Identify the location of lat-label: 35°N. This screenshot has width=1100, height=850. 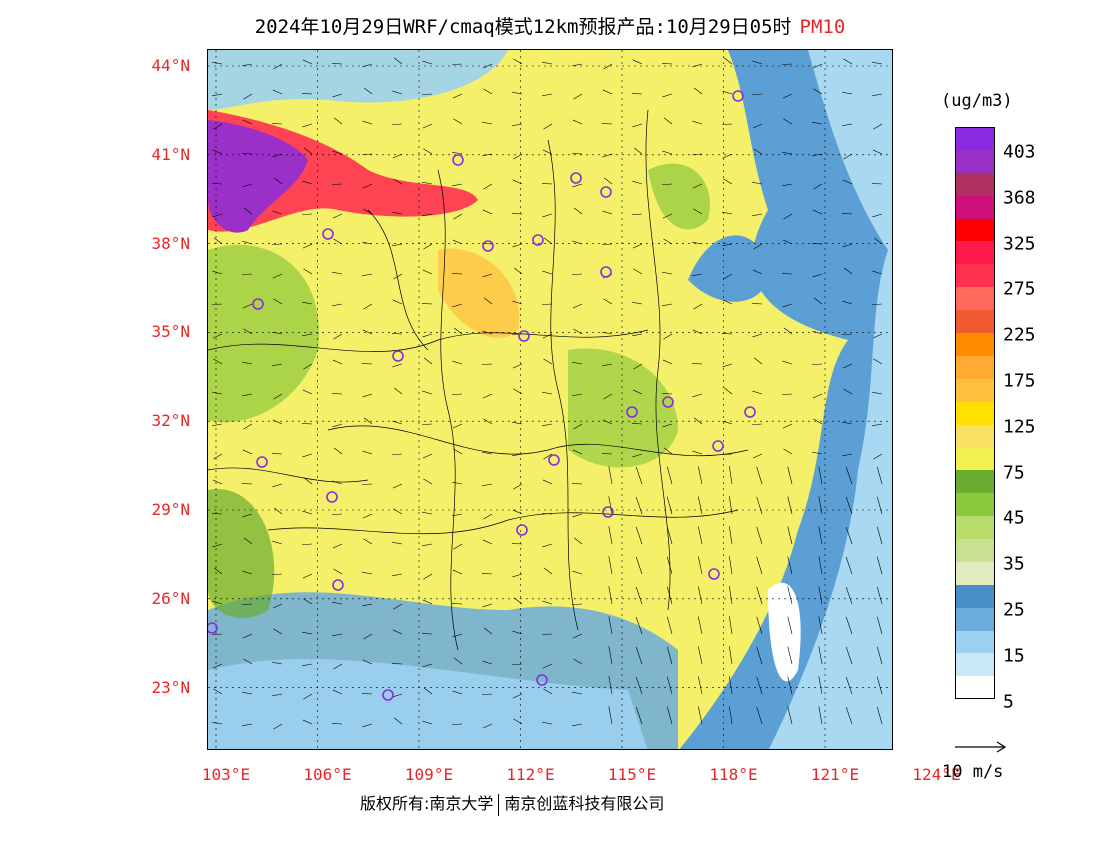
(170, 332).